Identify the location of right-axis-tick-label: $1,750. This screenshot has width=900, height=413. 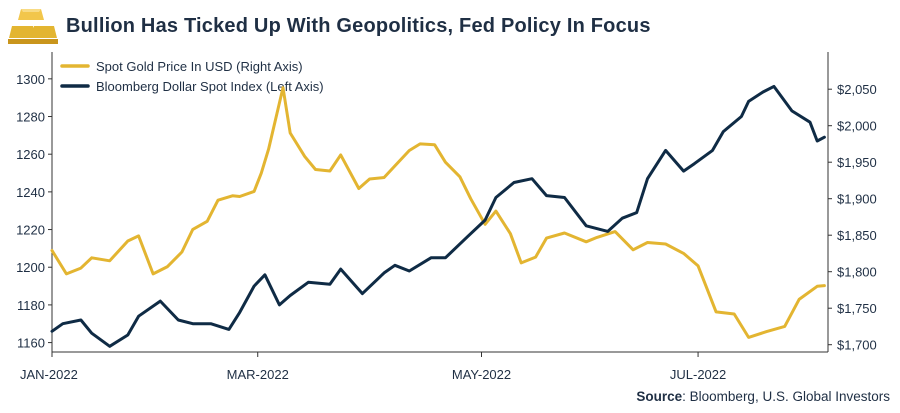
(857, 308).